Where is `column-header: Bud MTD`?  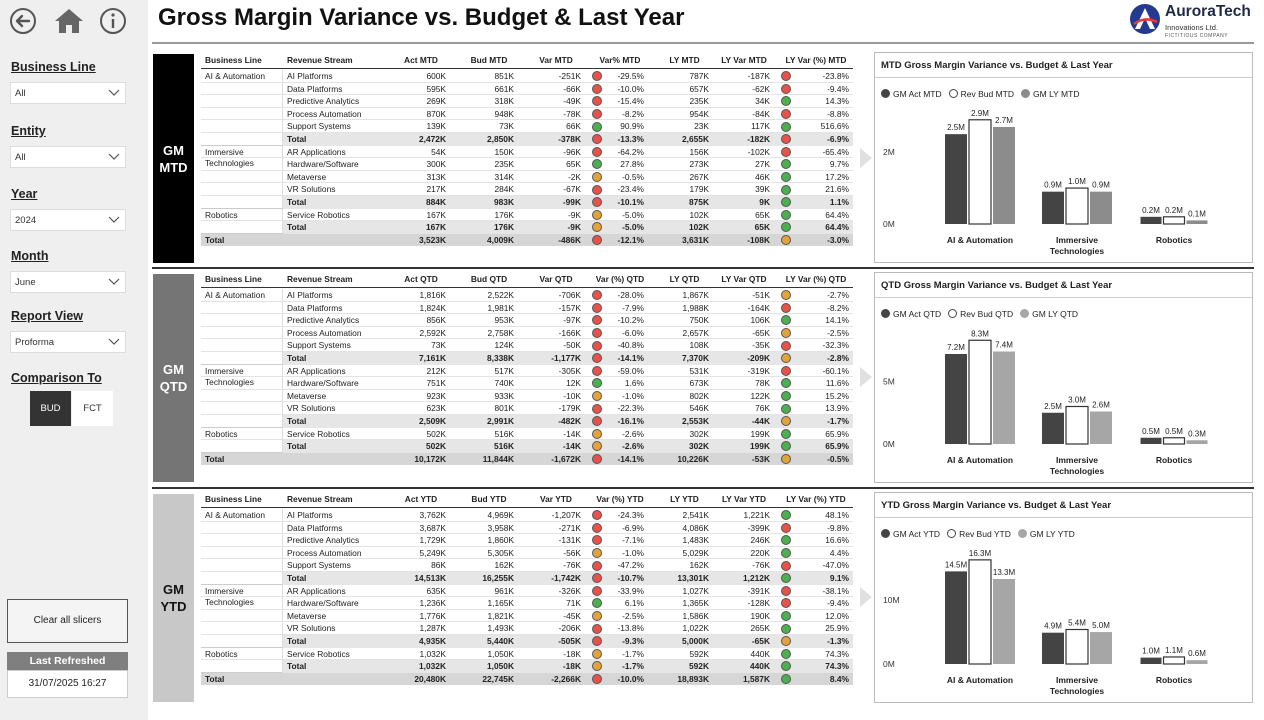
column-header: Bud MTD is located at coordinates (489, 60).